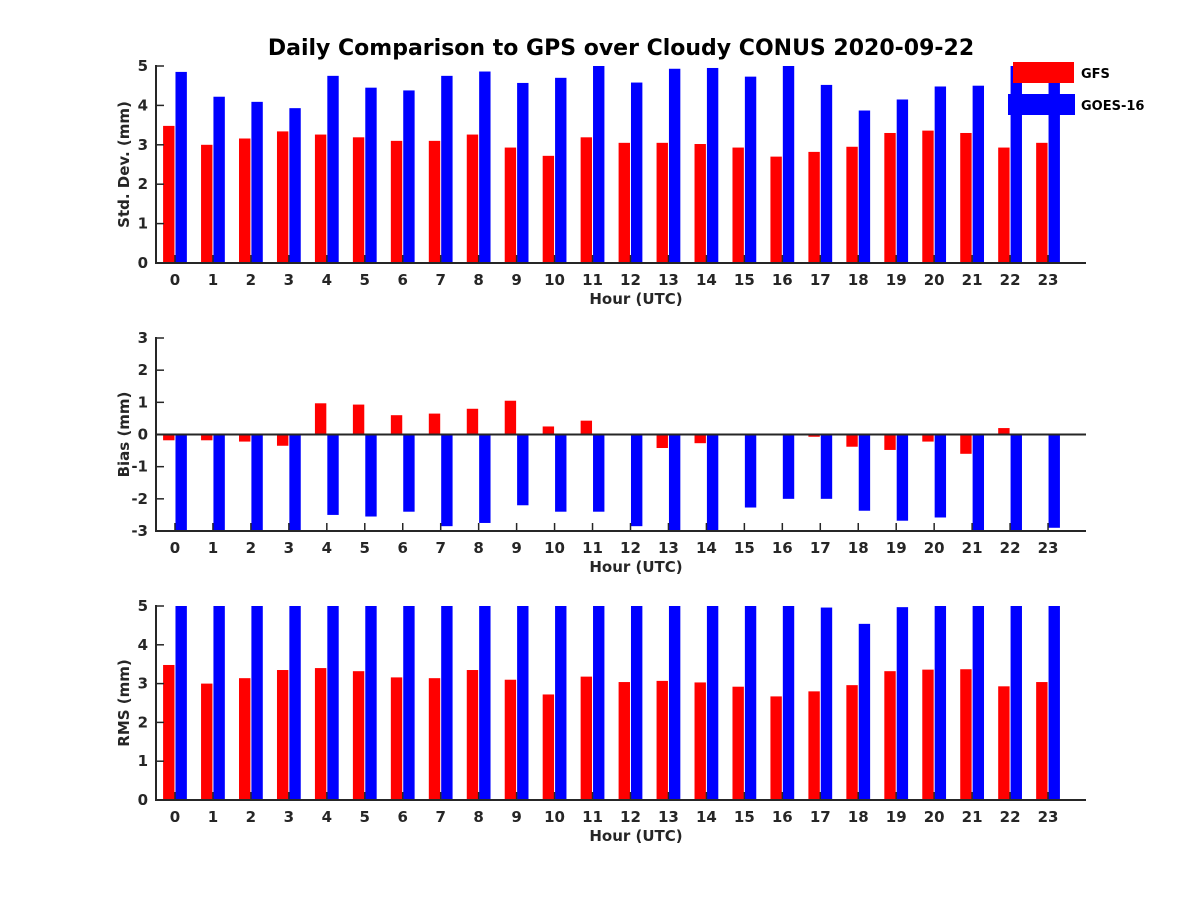  What do you see at coordinates (143, 435) in the screenshot?
I see `y-tick-label: 0` at bounding box center [143, 435].